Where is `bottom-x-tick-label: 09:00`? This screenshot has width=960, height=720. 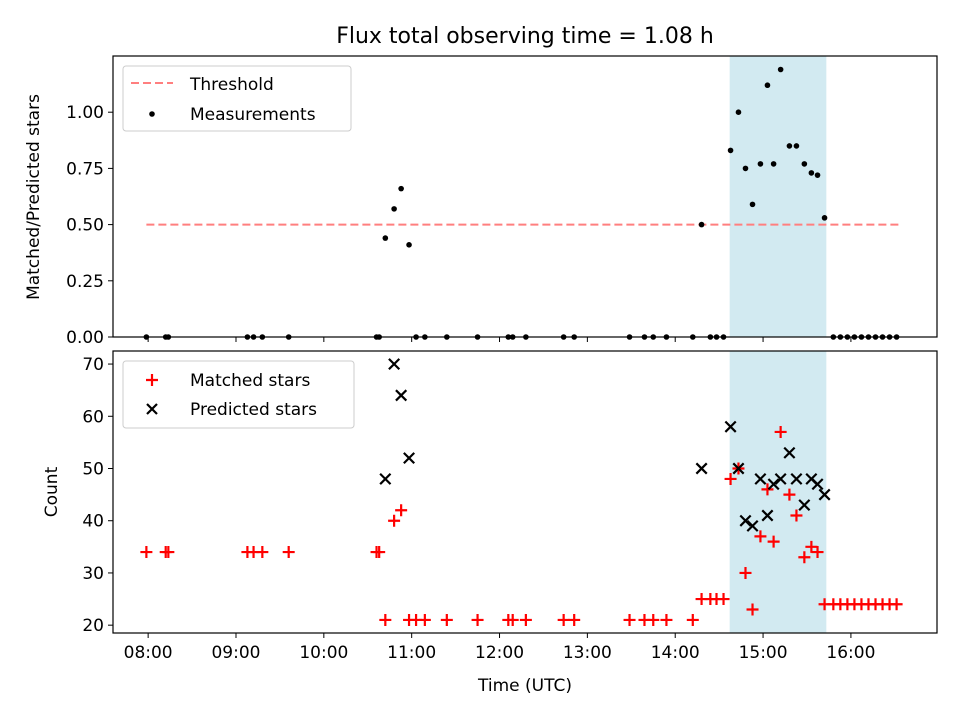
bottom-x-tick-label: 09:00 is located at coordinates (235, 653).